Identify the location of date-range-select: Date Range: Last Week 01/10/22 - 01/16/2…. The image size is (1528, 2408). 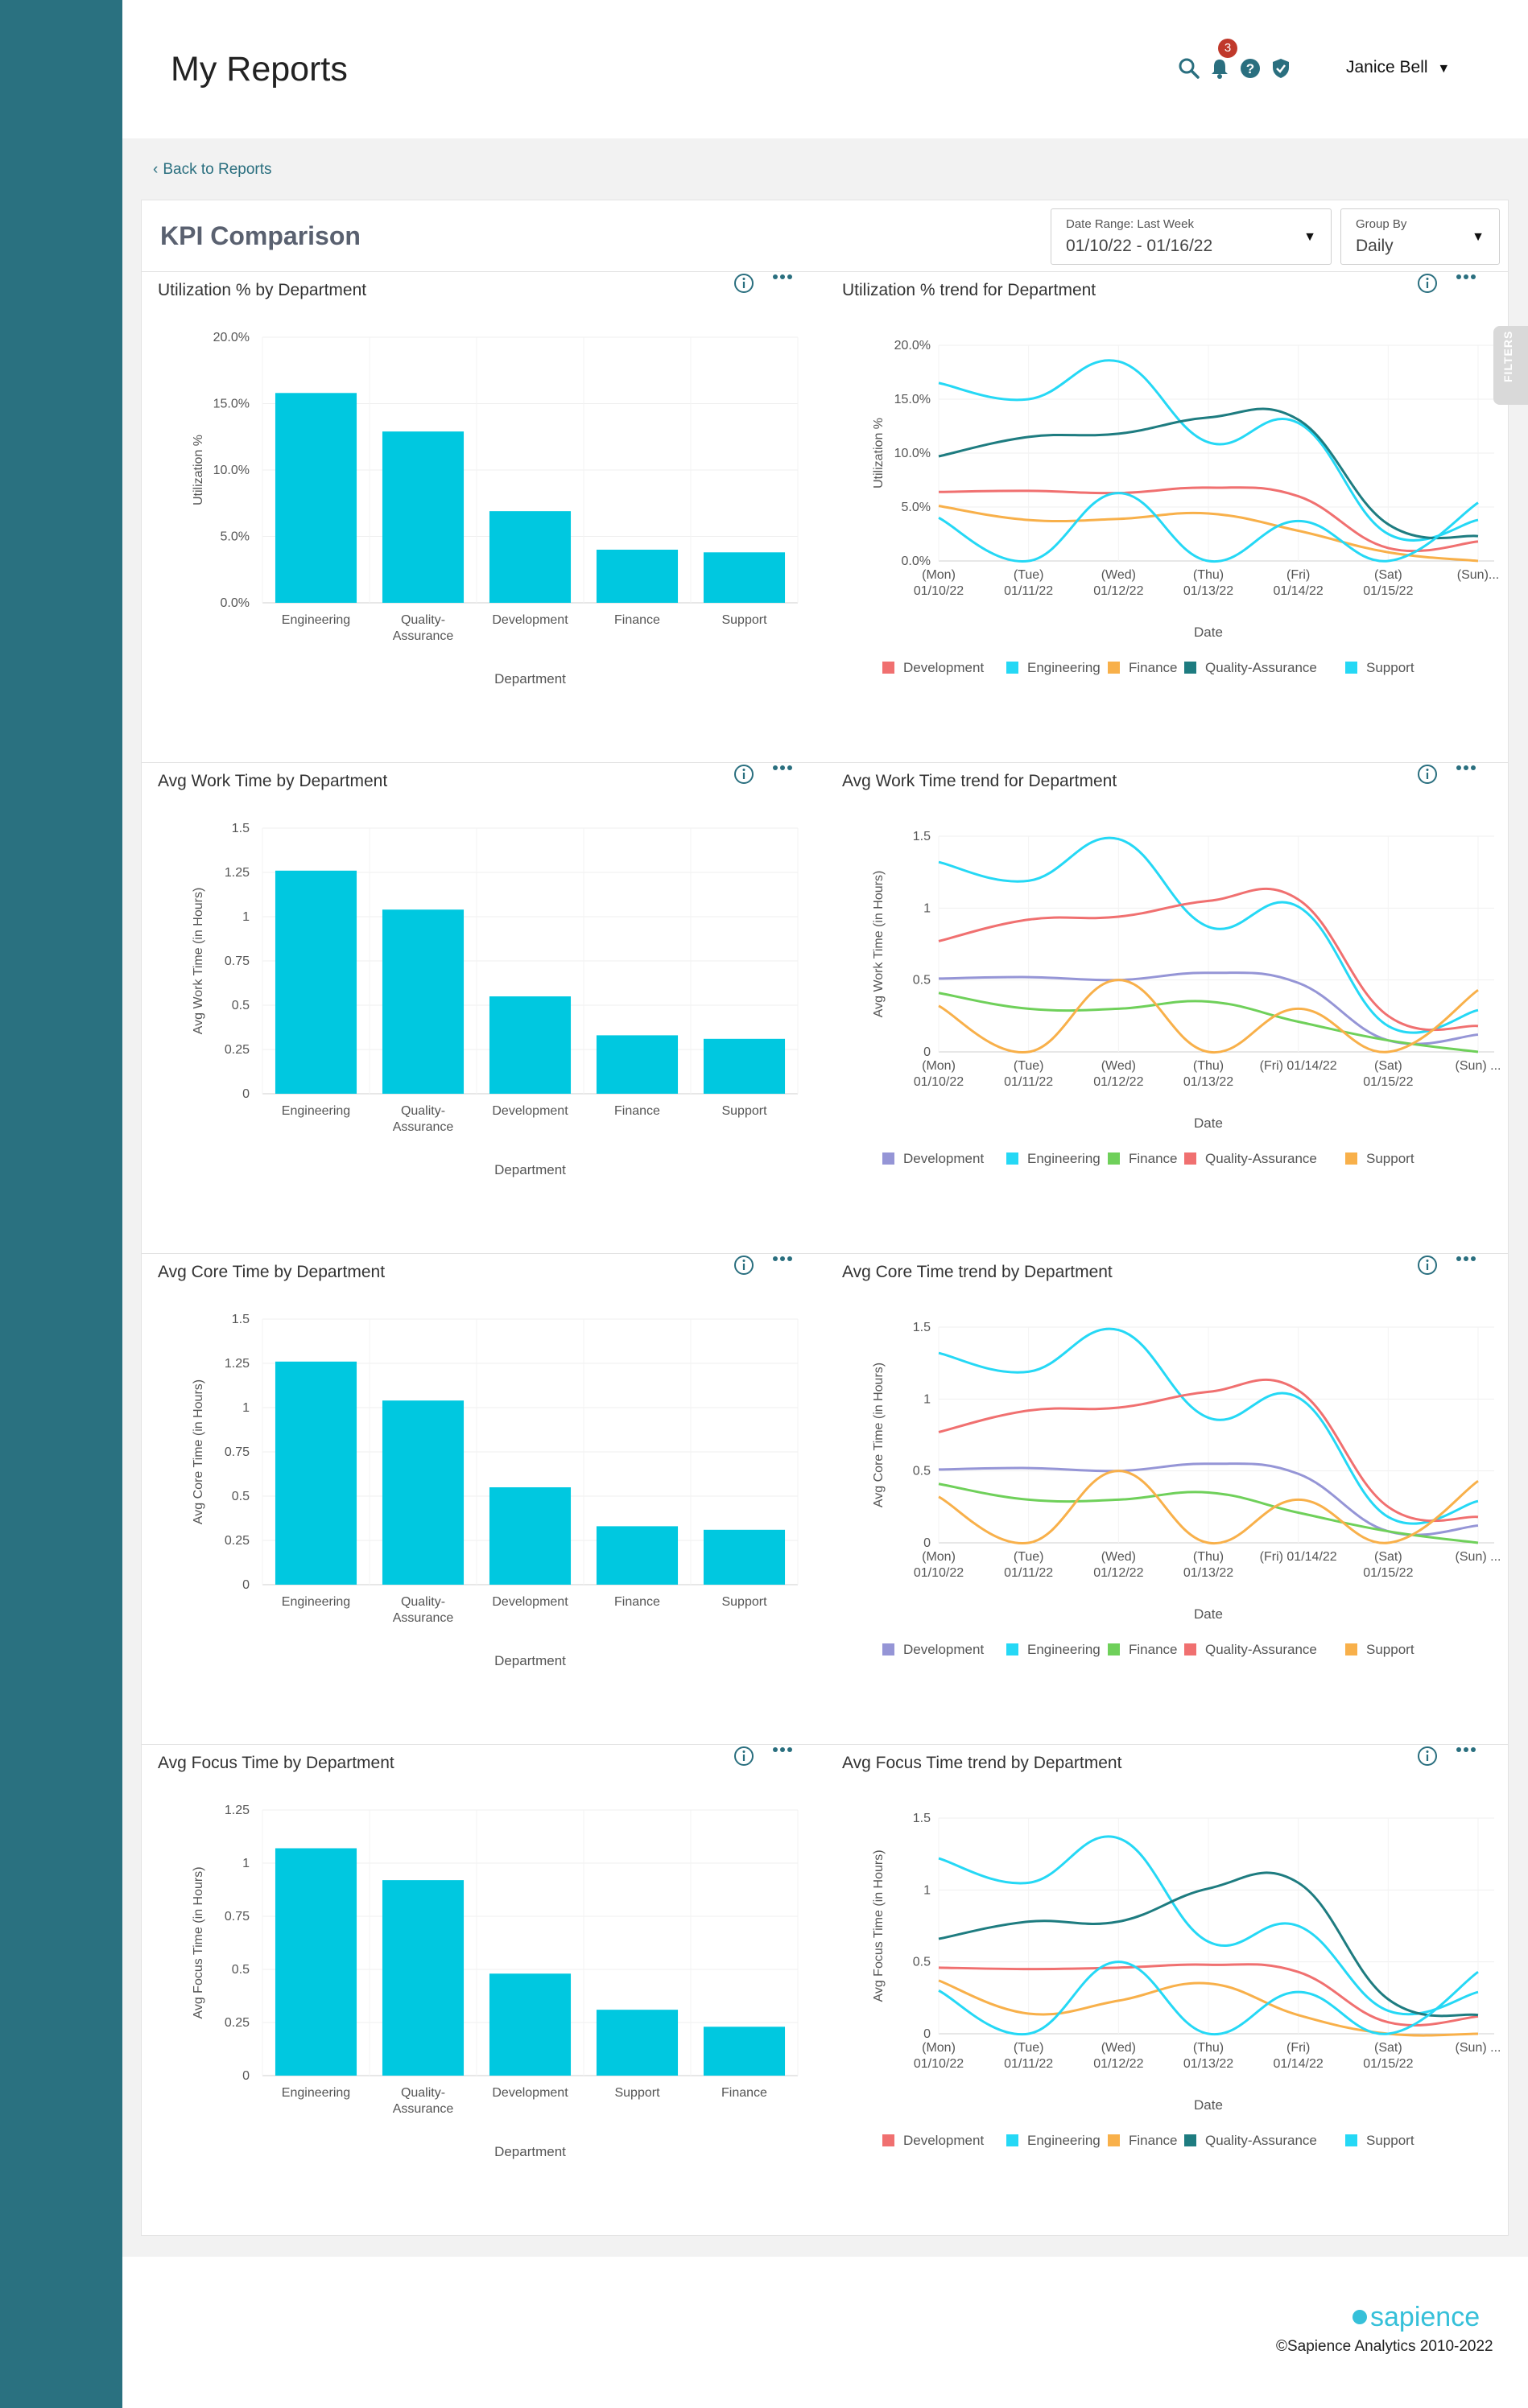
(1191, 236).